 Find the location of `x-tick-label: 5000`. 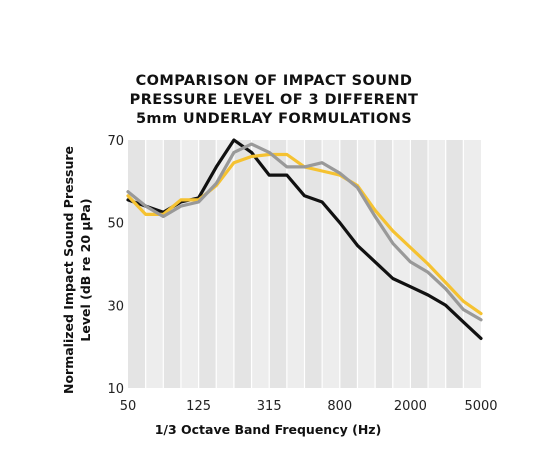

x-tick-label: 5000 is located at coordinates (480, 406).